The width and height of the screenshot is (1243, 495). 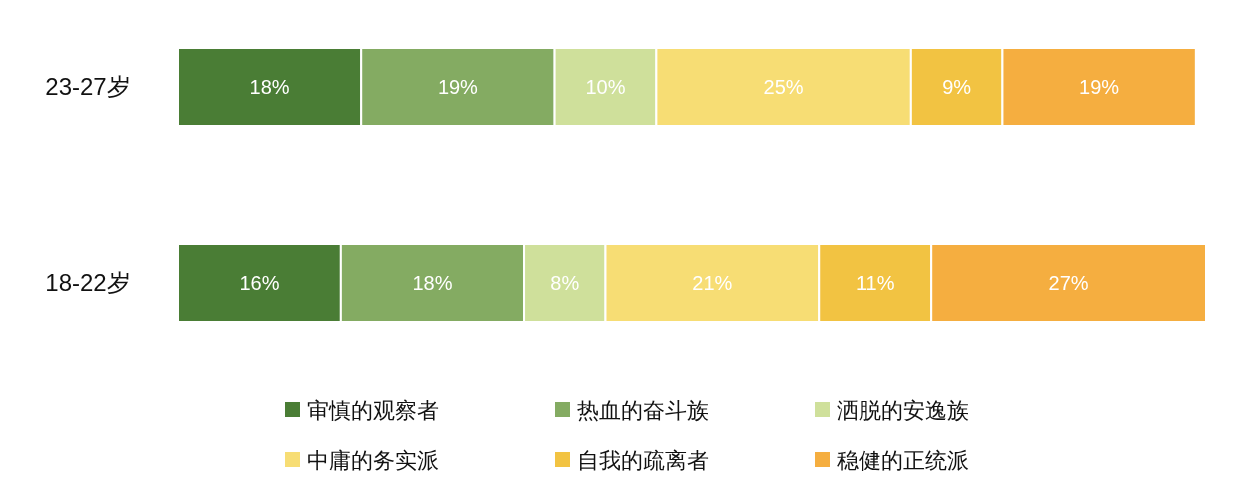 I want to click on bar: 9%, so click(x=956, y=87).